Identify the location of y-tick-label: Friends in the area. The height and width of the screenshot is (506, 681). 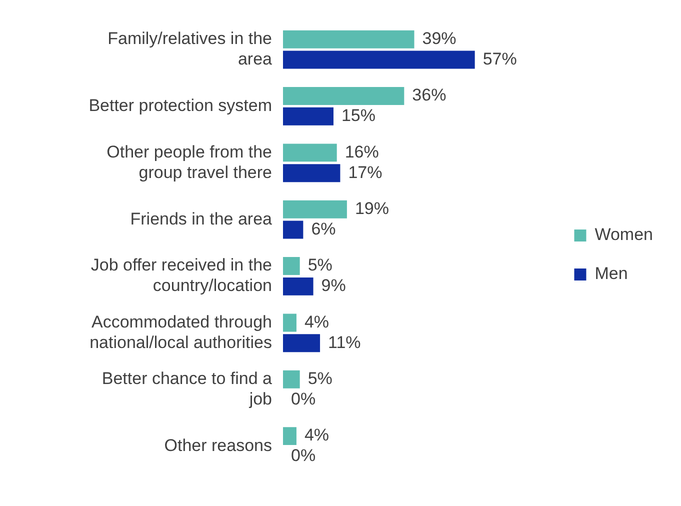
(201, 218).